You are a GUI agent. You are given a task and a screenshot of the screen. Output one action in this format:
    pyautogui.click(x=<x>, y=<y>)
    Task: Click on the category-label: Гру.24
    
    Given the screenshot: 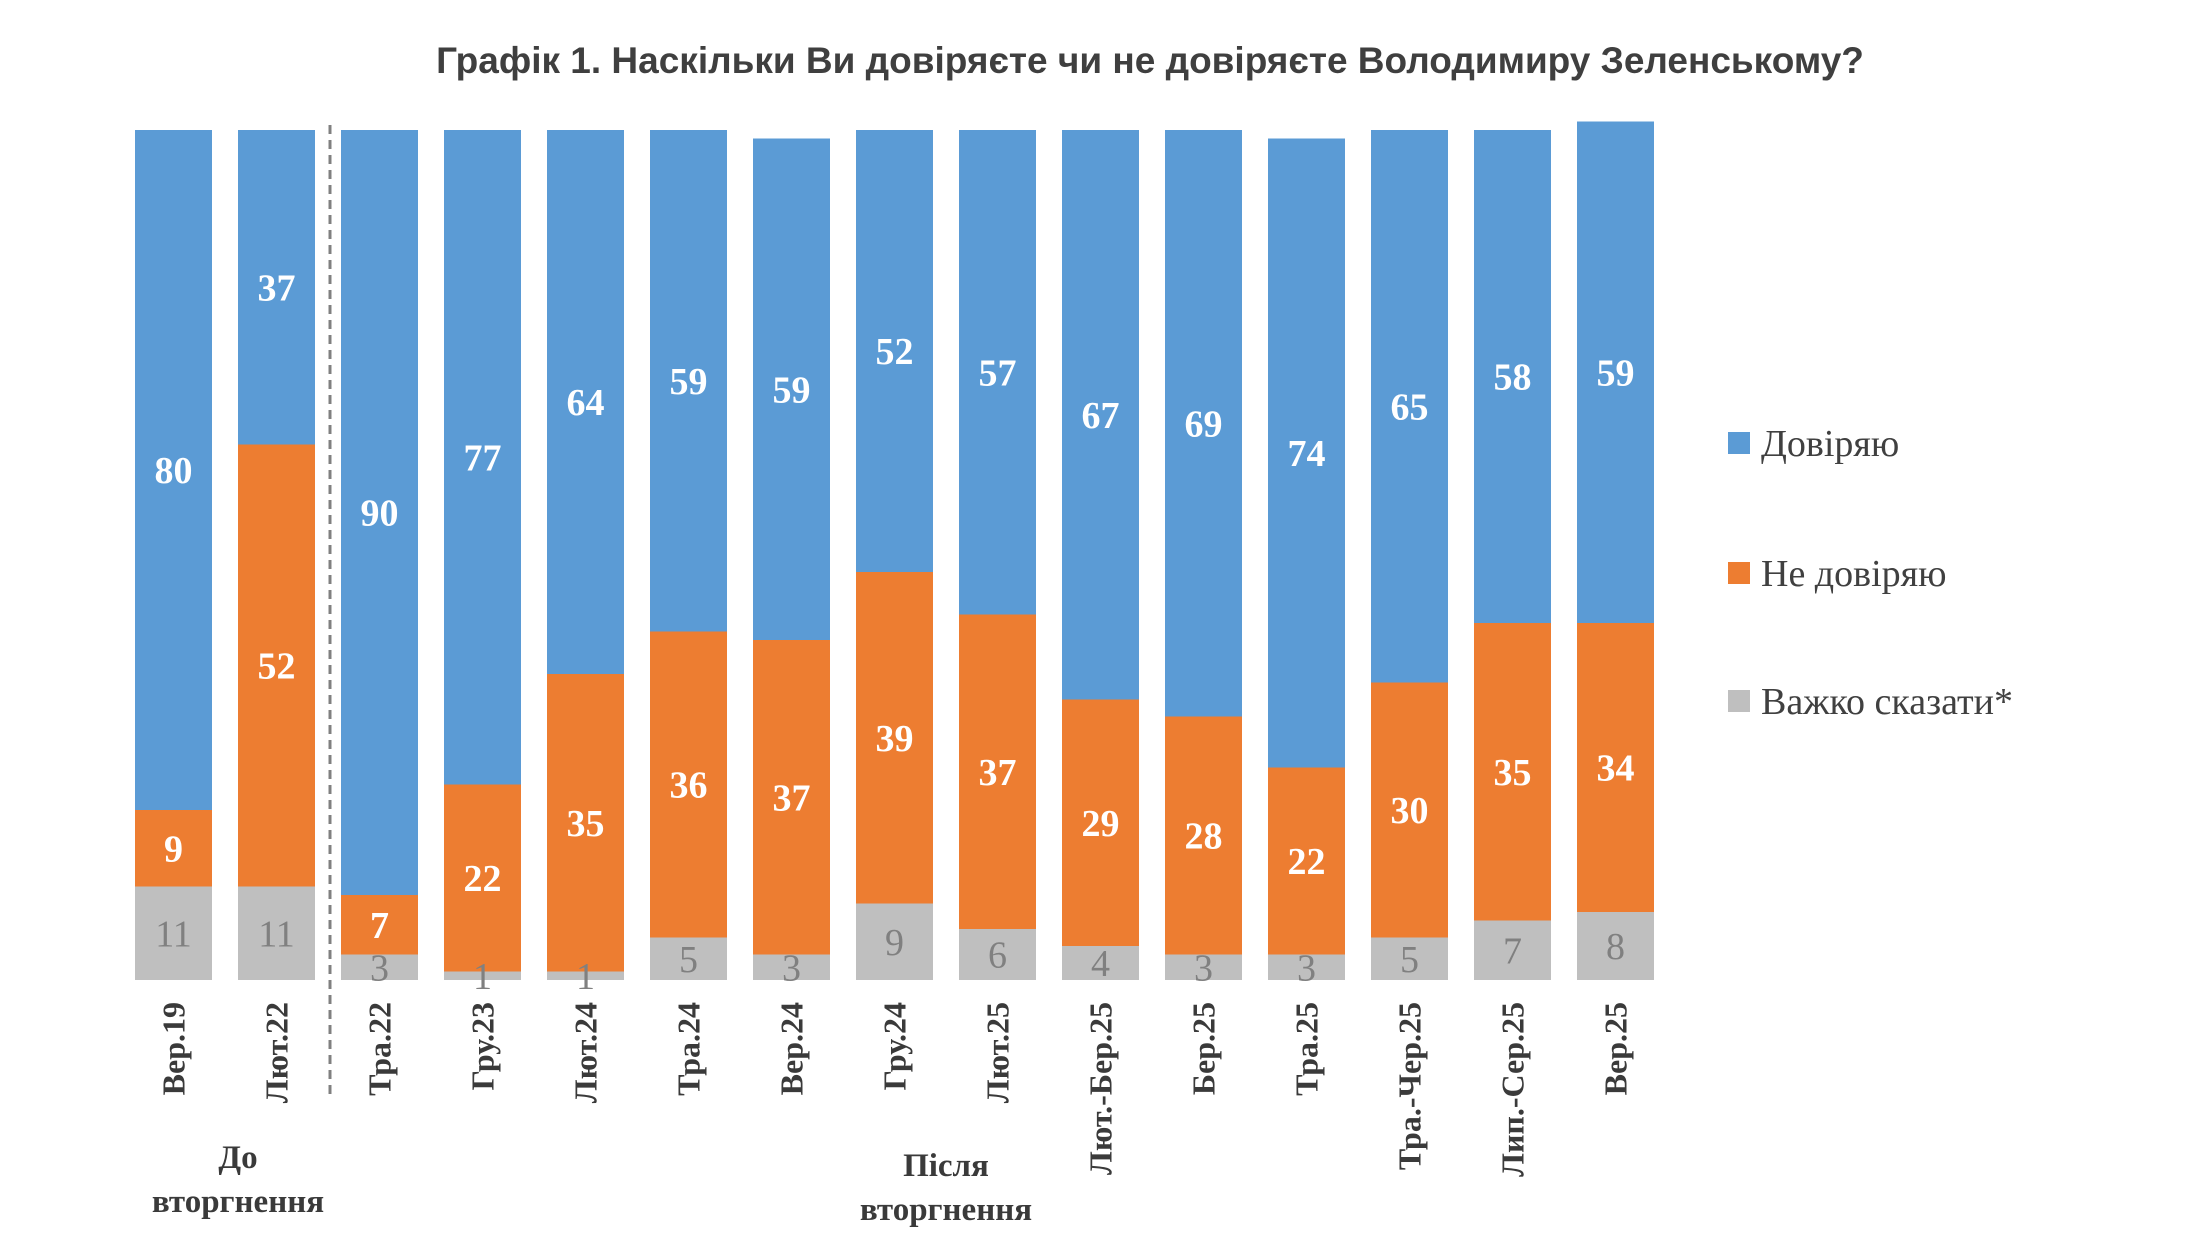 What is the action you would take?
    pyautogui.click(x=895, y=1046)
    